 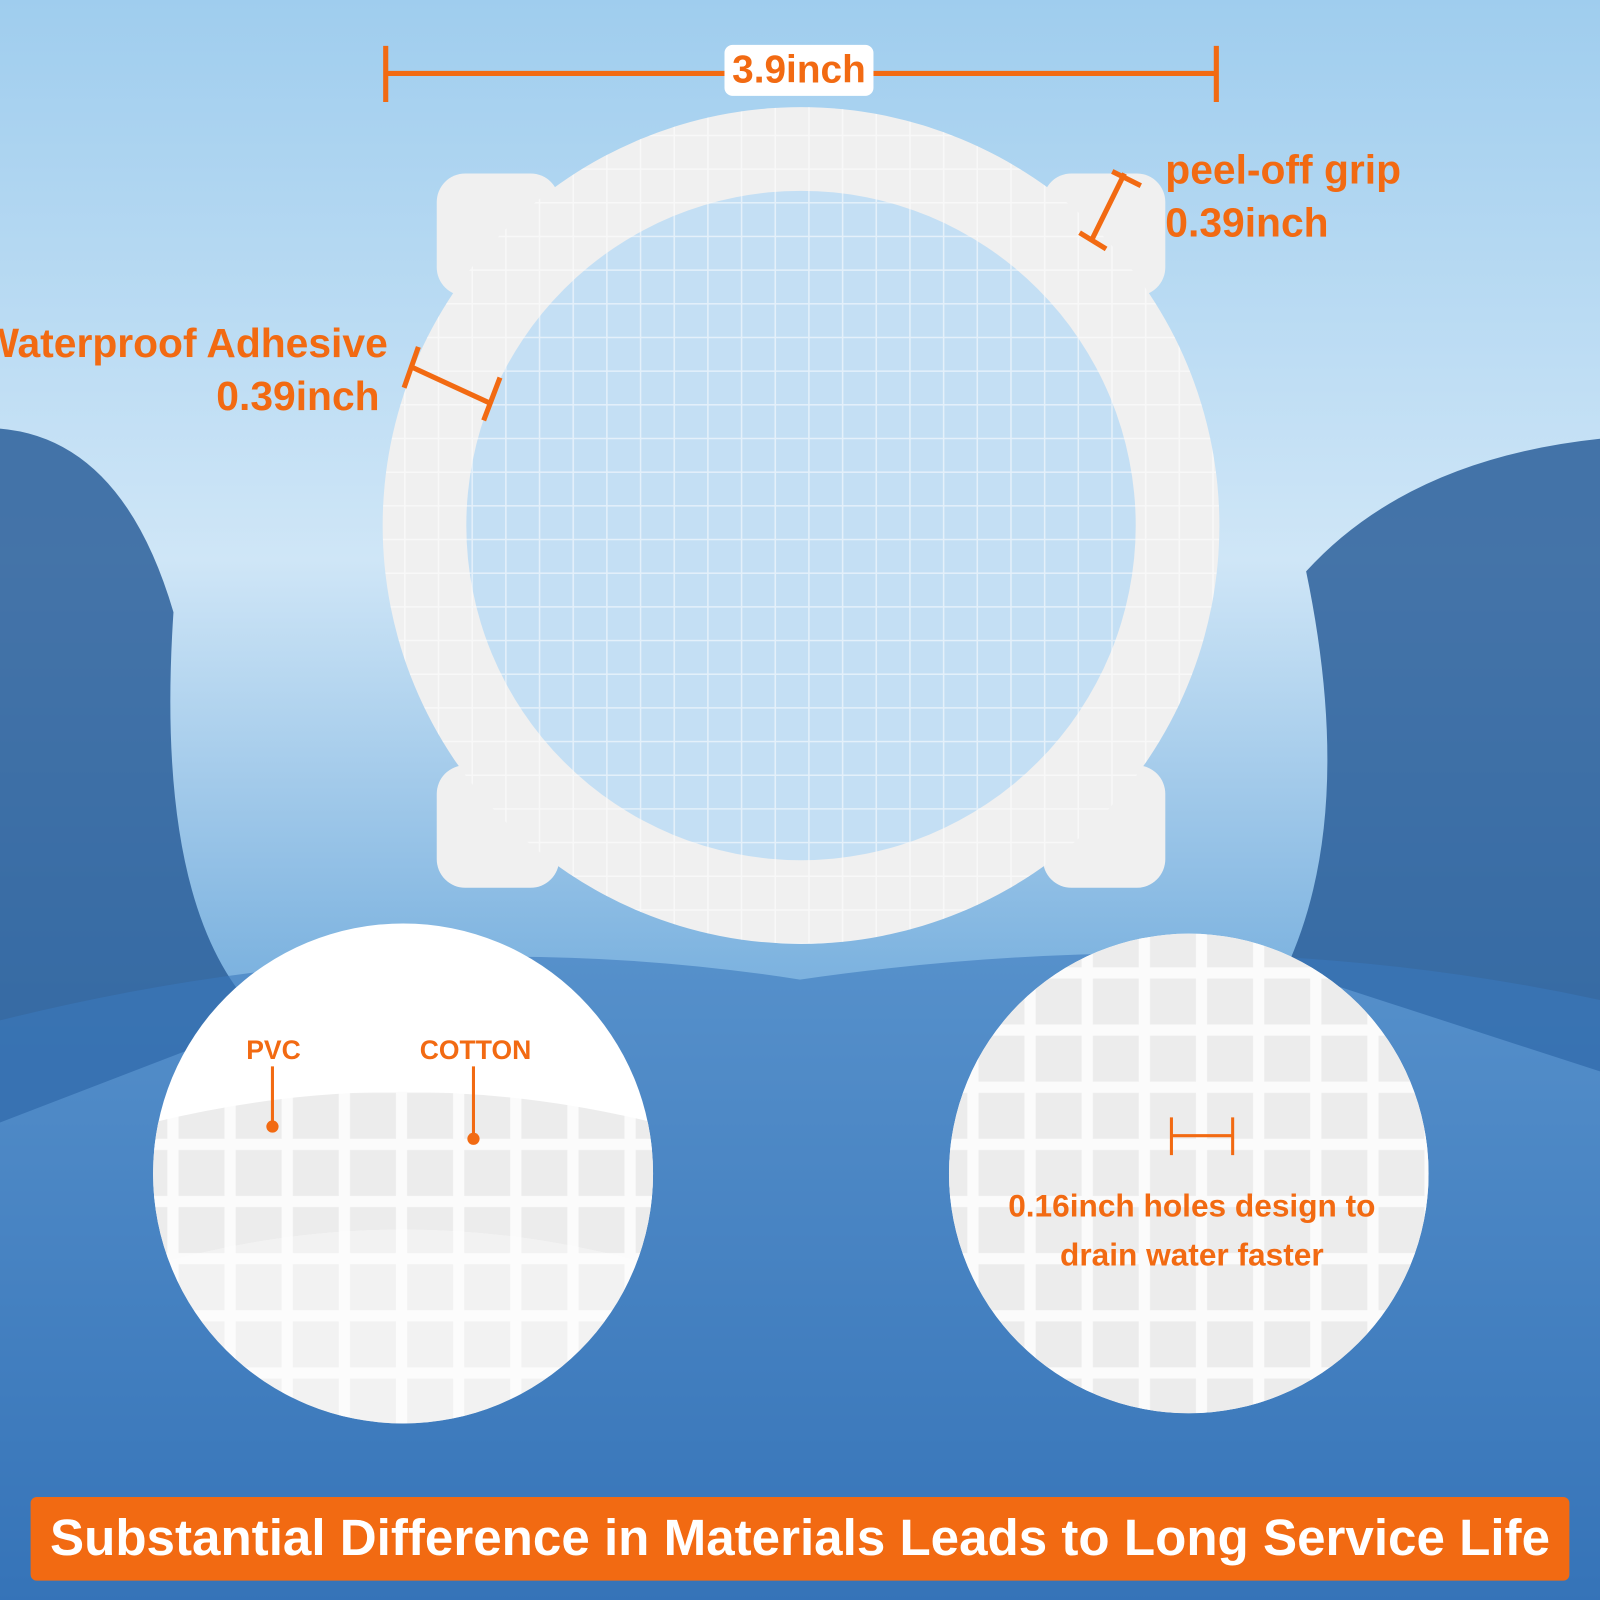 What do you see at coordinates (297, 396) in the screenshot?
I see `adhesive-size: 0.39inch` at bounding box center [297, 396].